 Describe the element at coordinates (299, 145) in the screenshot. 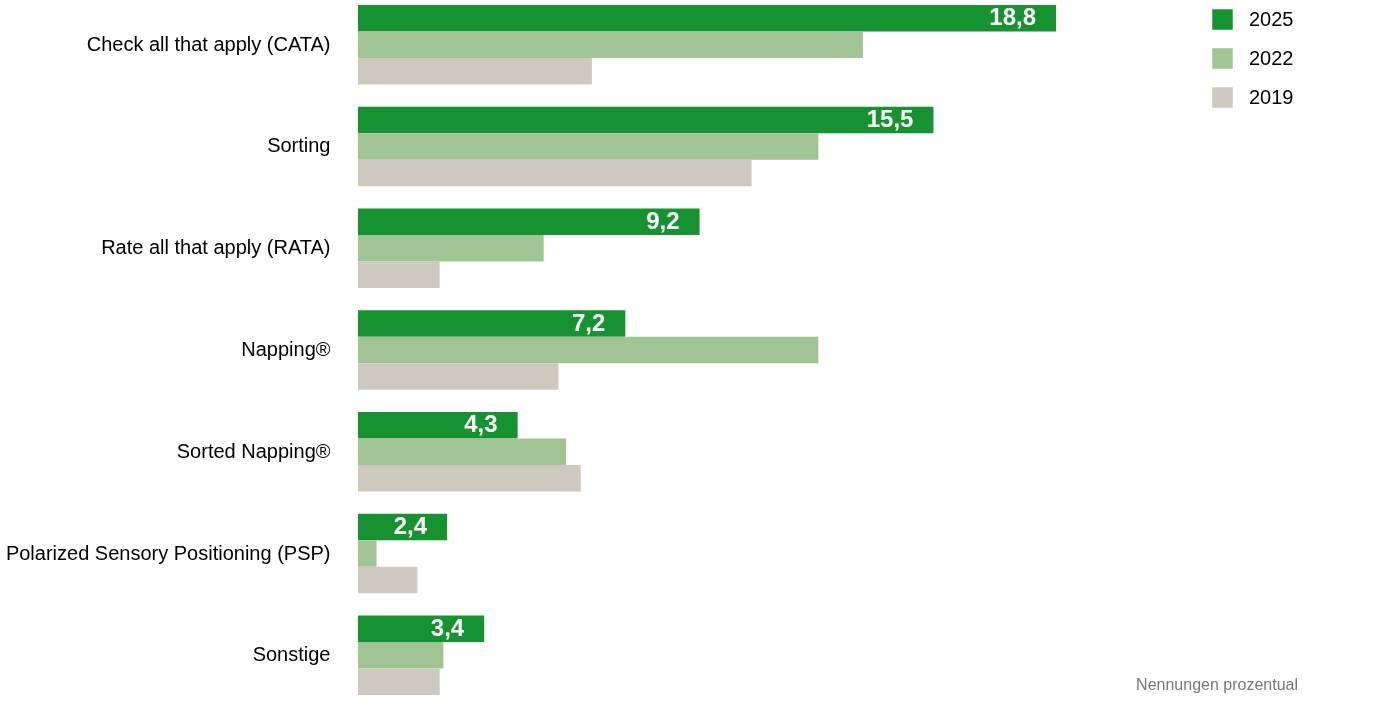

I see `y-tick-label: Sorting` at that location.